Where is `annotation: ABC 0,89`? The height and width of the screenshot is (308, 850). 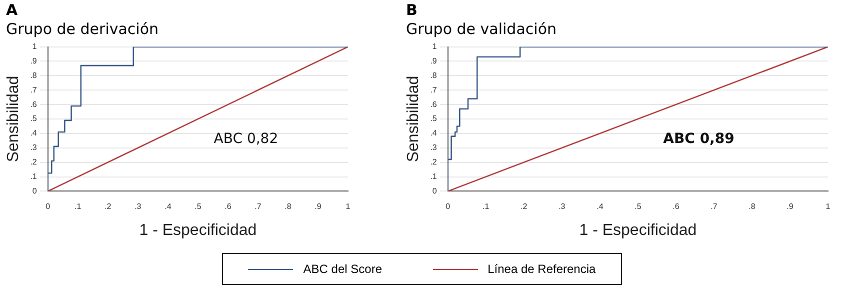
annotation: ABC 0,89 is located at coordinates (698, 138).